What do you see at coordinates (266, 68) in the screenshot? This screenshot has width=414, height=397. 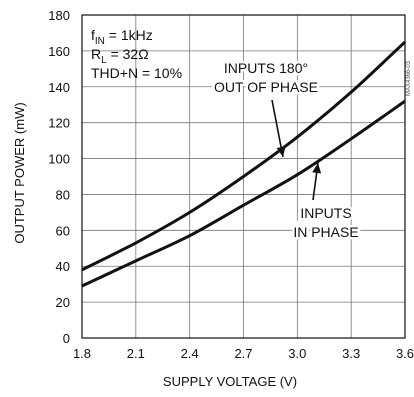 I see `series-label-line: INPUTS 180°` at bounding box center [266, 68].